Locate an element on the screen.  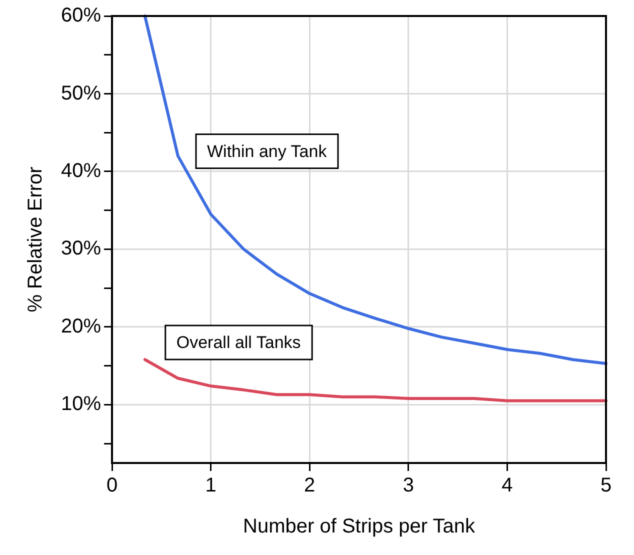
x-tick-label: 2 is located at coordinates (310, 485).